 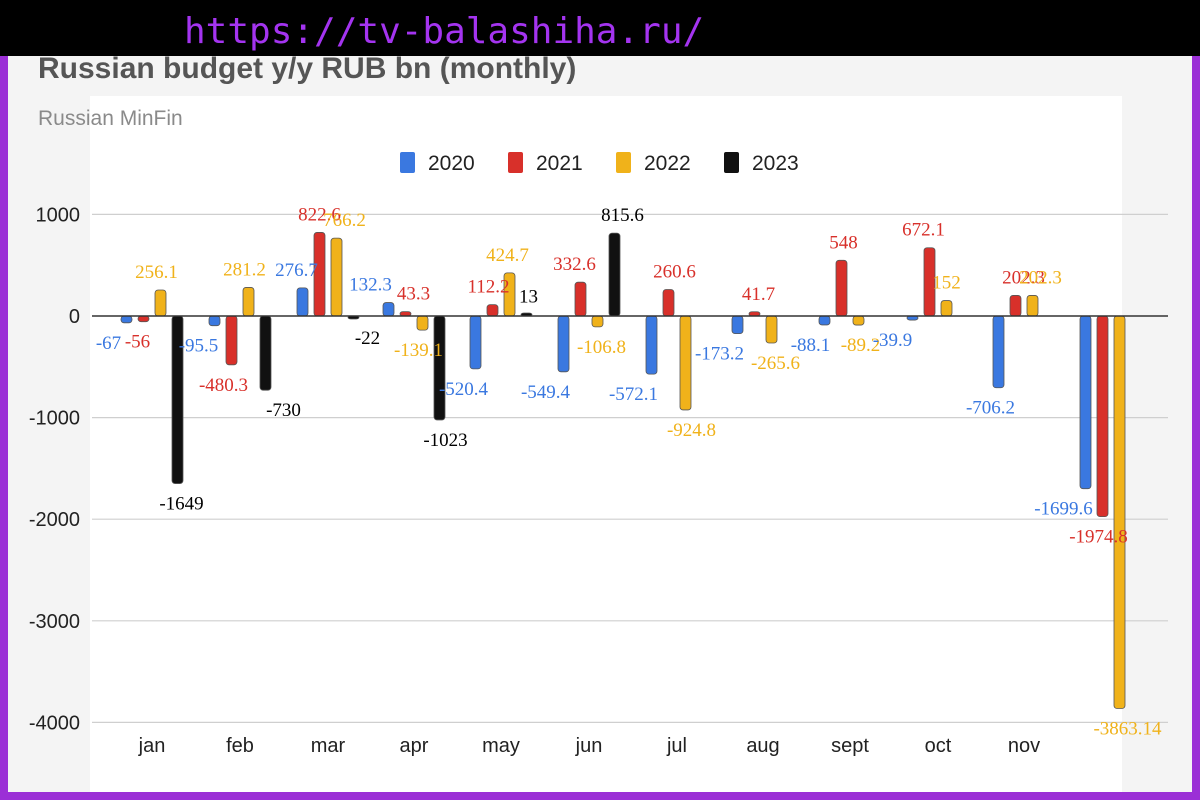 What do you see at coordinates (110, 118) in the screenshot?
I see `chart-subtitle: Russian MinFin` at bounding box center [110, 118].